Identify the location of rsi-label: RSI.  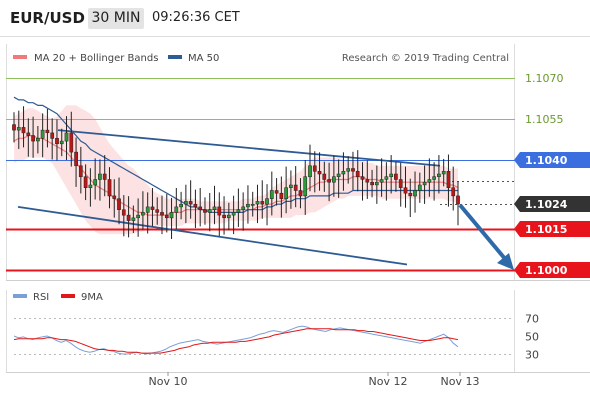
(41, 297).